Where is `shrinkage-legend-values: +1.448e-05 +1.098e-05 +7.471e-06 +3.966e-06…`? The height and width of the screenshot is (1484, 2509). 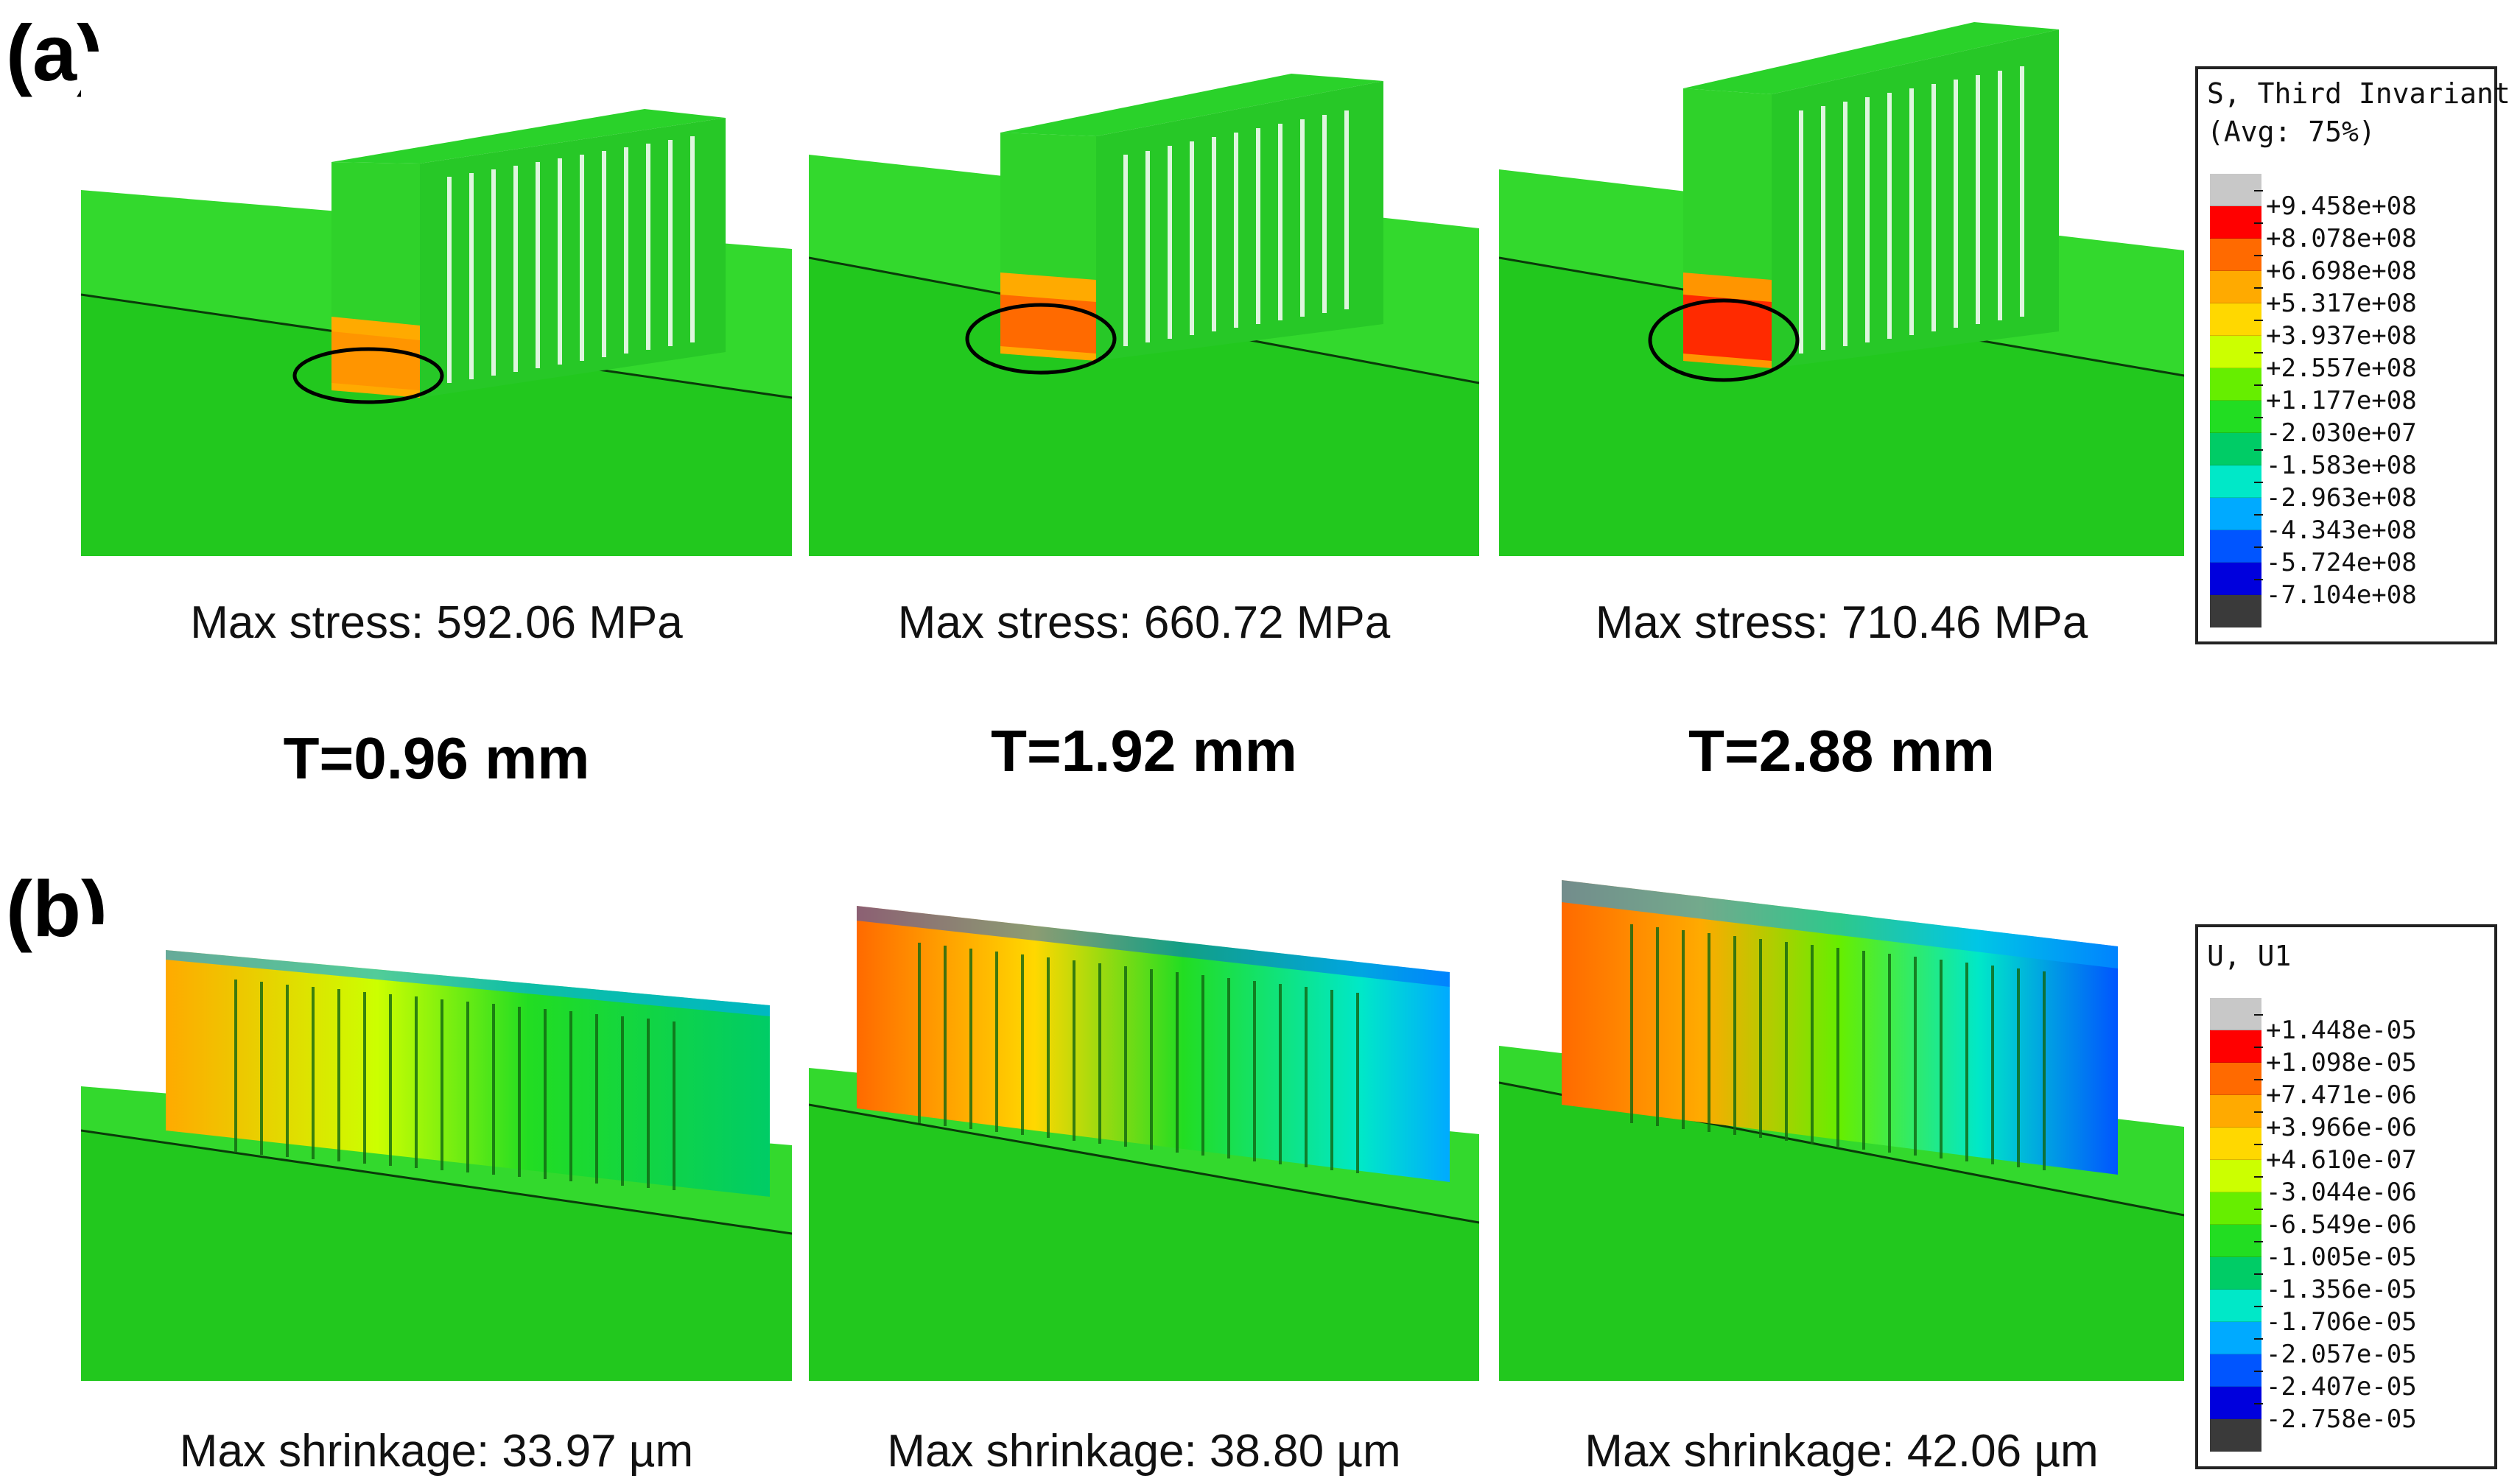
shrinkage-legend-values: +1.448e-05 +1.098e-05 +7.471e-06 +3.966e-06… is located at coordinates (2335, 1225).